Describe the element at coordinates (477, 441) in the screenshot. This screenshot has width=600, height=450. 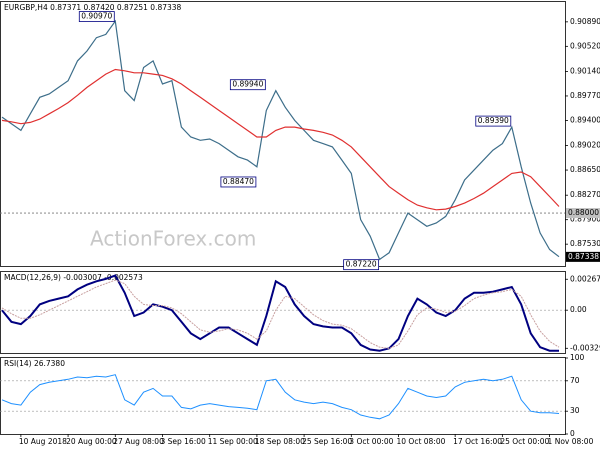
I see `x-tick-label: 17 Oct 16:00` at that location.